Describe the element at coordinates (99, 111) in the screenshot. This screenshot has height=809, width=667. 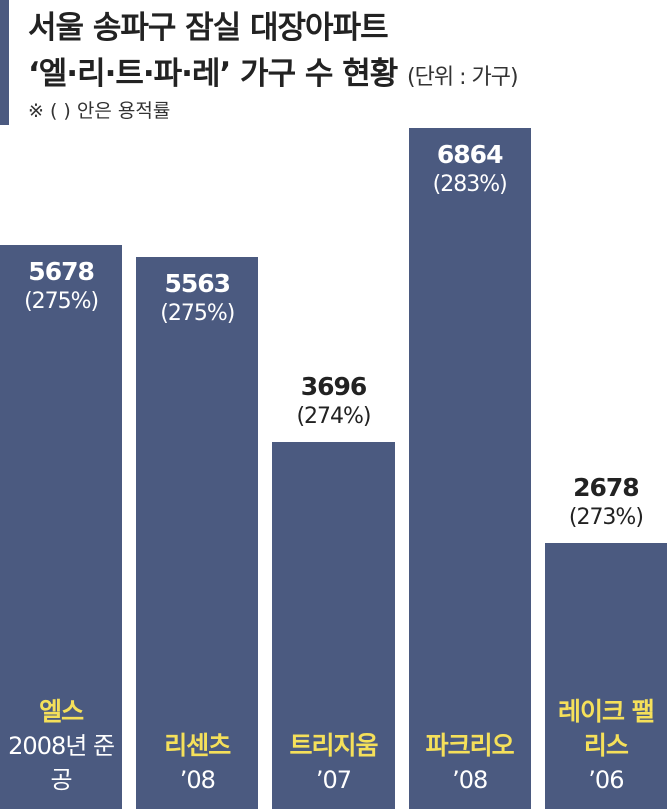
I see `note: ※ ( ) 안은 용적률` at that location.